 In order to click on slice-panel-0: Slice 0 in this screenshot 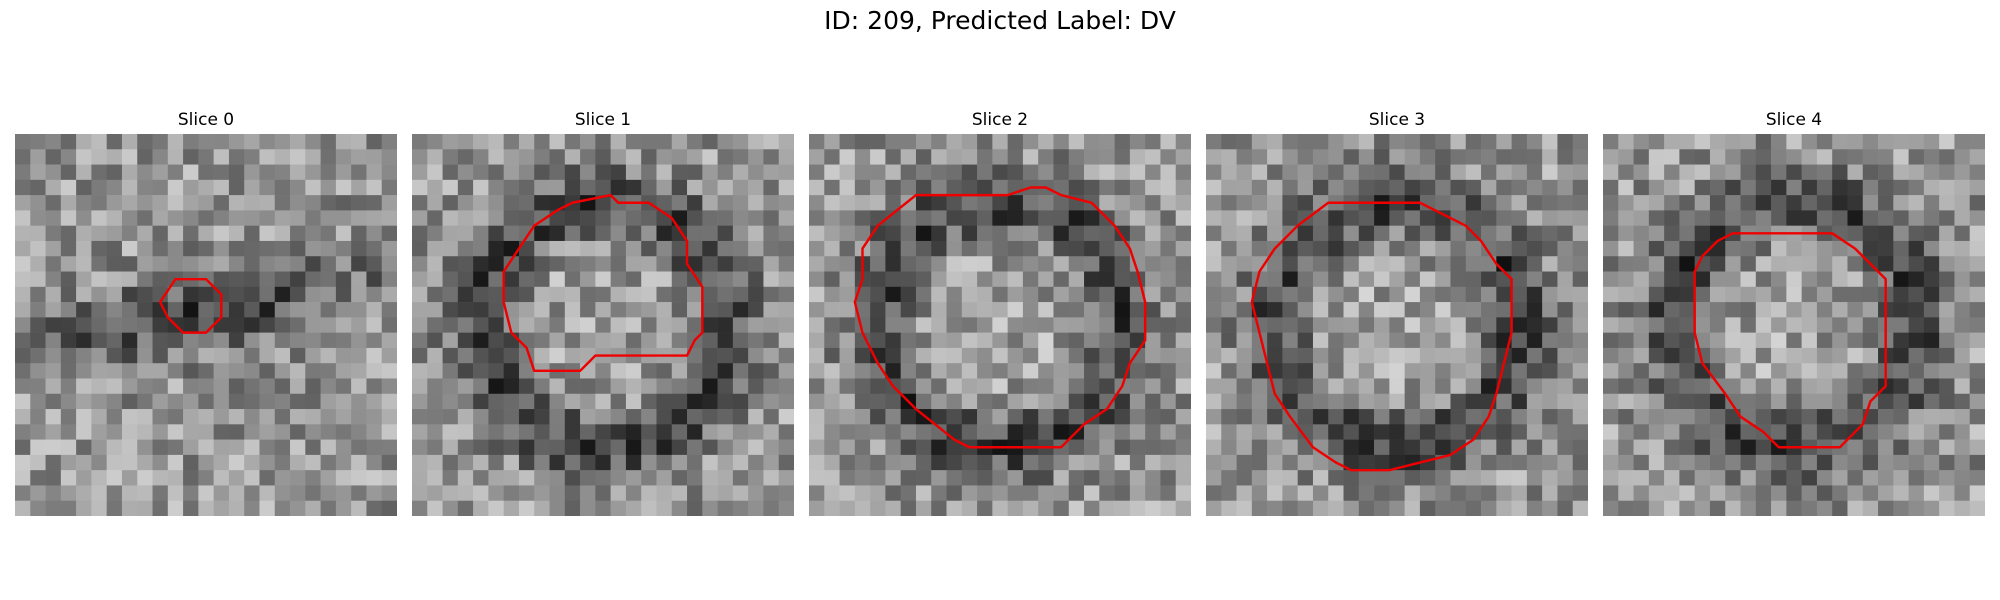, I will do `click(206, 312)`.